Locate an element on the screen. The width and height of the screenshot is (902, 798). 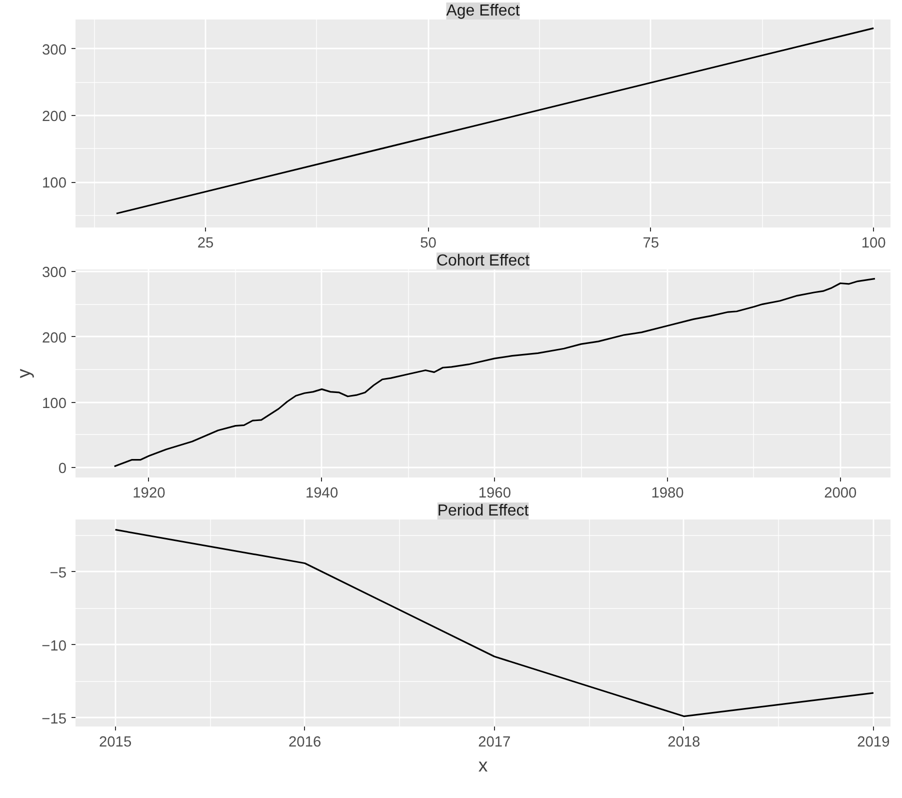
x-tick-label: 2018 is located at coordinates (684, 742).